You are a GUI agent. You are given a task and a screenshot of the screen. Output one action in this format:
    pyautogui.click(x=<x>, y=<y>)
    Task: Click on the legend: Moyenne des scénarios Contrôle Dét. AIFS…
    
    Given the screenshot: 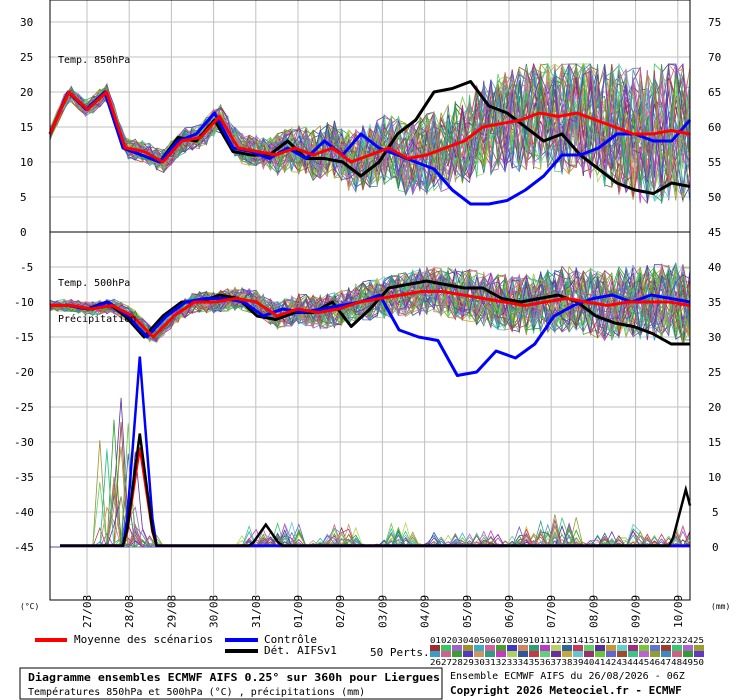 What is the action you would take?
    pyautogui.click(x=369, y=650)
    